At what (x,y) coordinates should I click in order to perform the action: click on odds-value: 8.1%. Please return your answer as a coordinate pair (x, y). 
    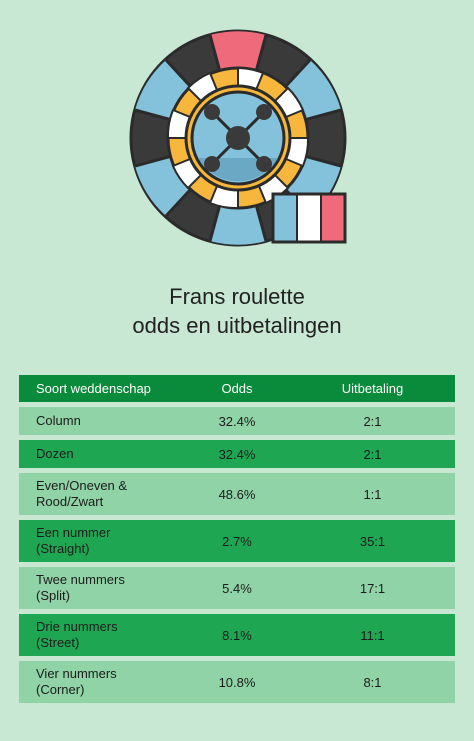
    Looking at the image, I should click on (237, 635).